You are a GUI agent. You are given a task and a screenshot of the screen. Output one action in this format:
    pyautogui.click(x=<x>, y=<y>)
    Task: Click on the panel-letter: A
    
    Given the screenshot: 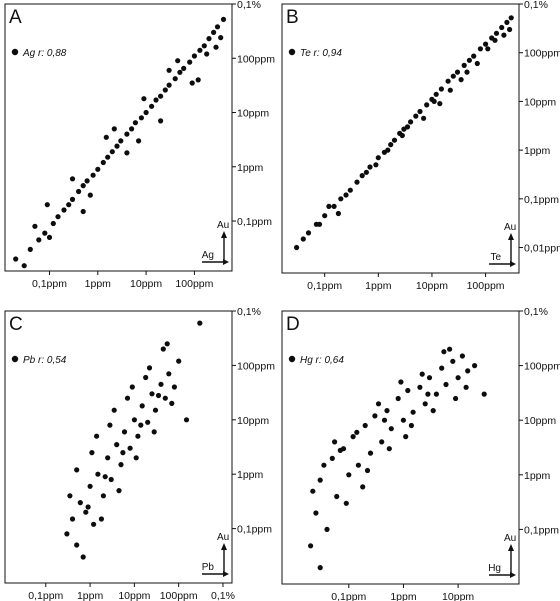 What is the action you would take?
    pyautogui.click(x=15, y=17)
    